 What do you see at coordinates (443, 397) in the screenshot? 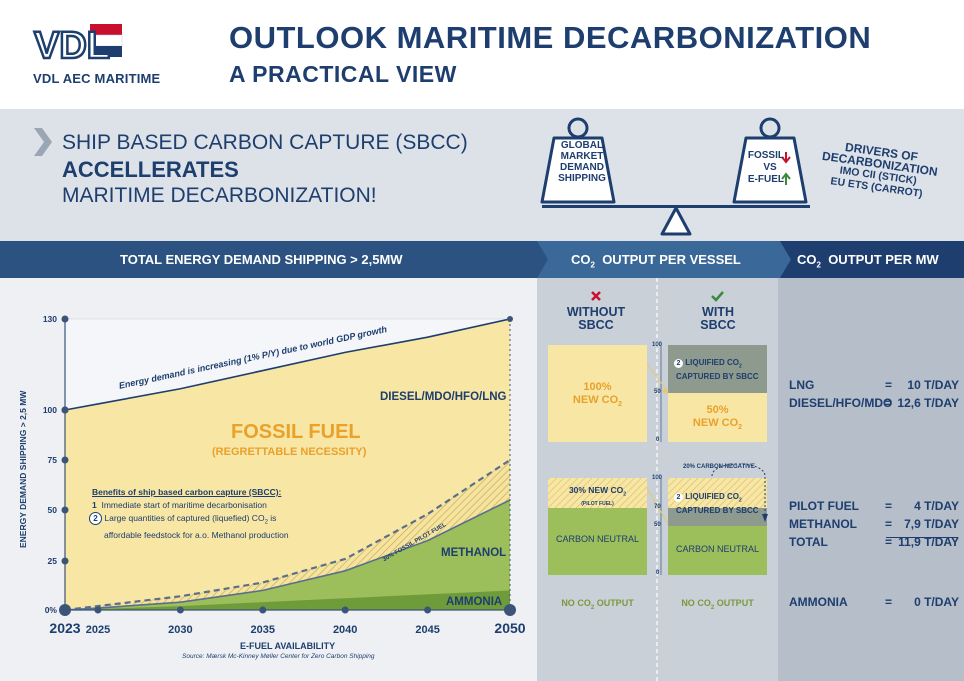
I see `diesel-label: DIESEL/MDO/HFO/LNG` at bounding box center [443, 397].